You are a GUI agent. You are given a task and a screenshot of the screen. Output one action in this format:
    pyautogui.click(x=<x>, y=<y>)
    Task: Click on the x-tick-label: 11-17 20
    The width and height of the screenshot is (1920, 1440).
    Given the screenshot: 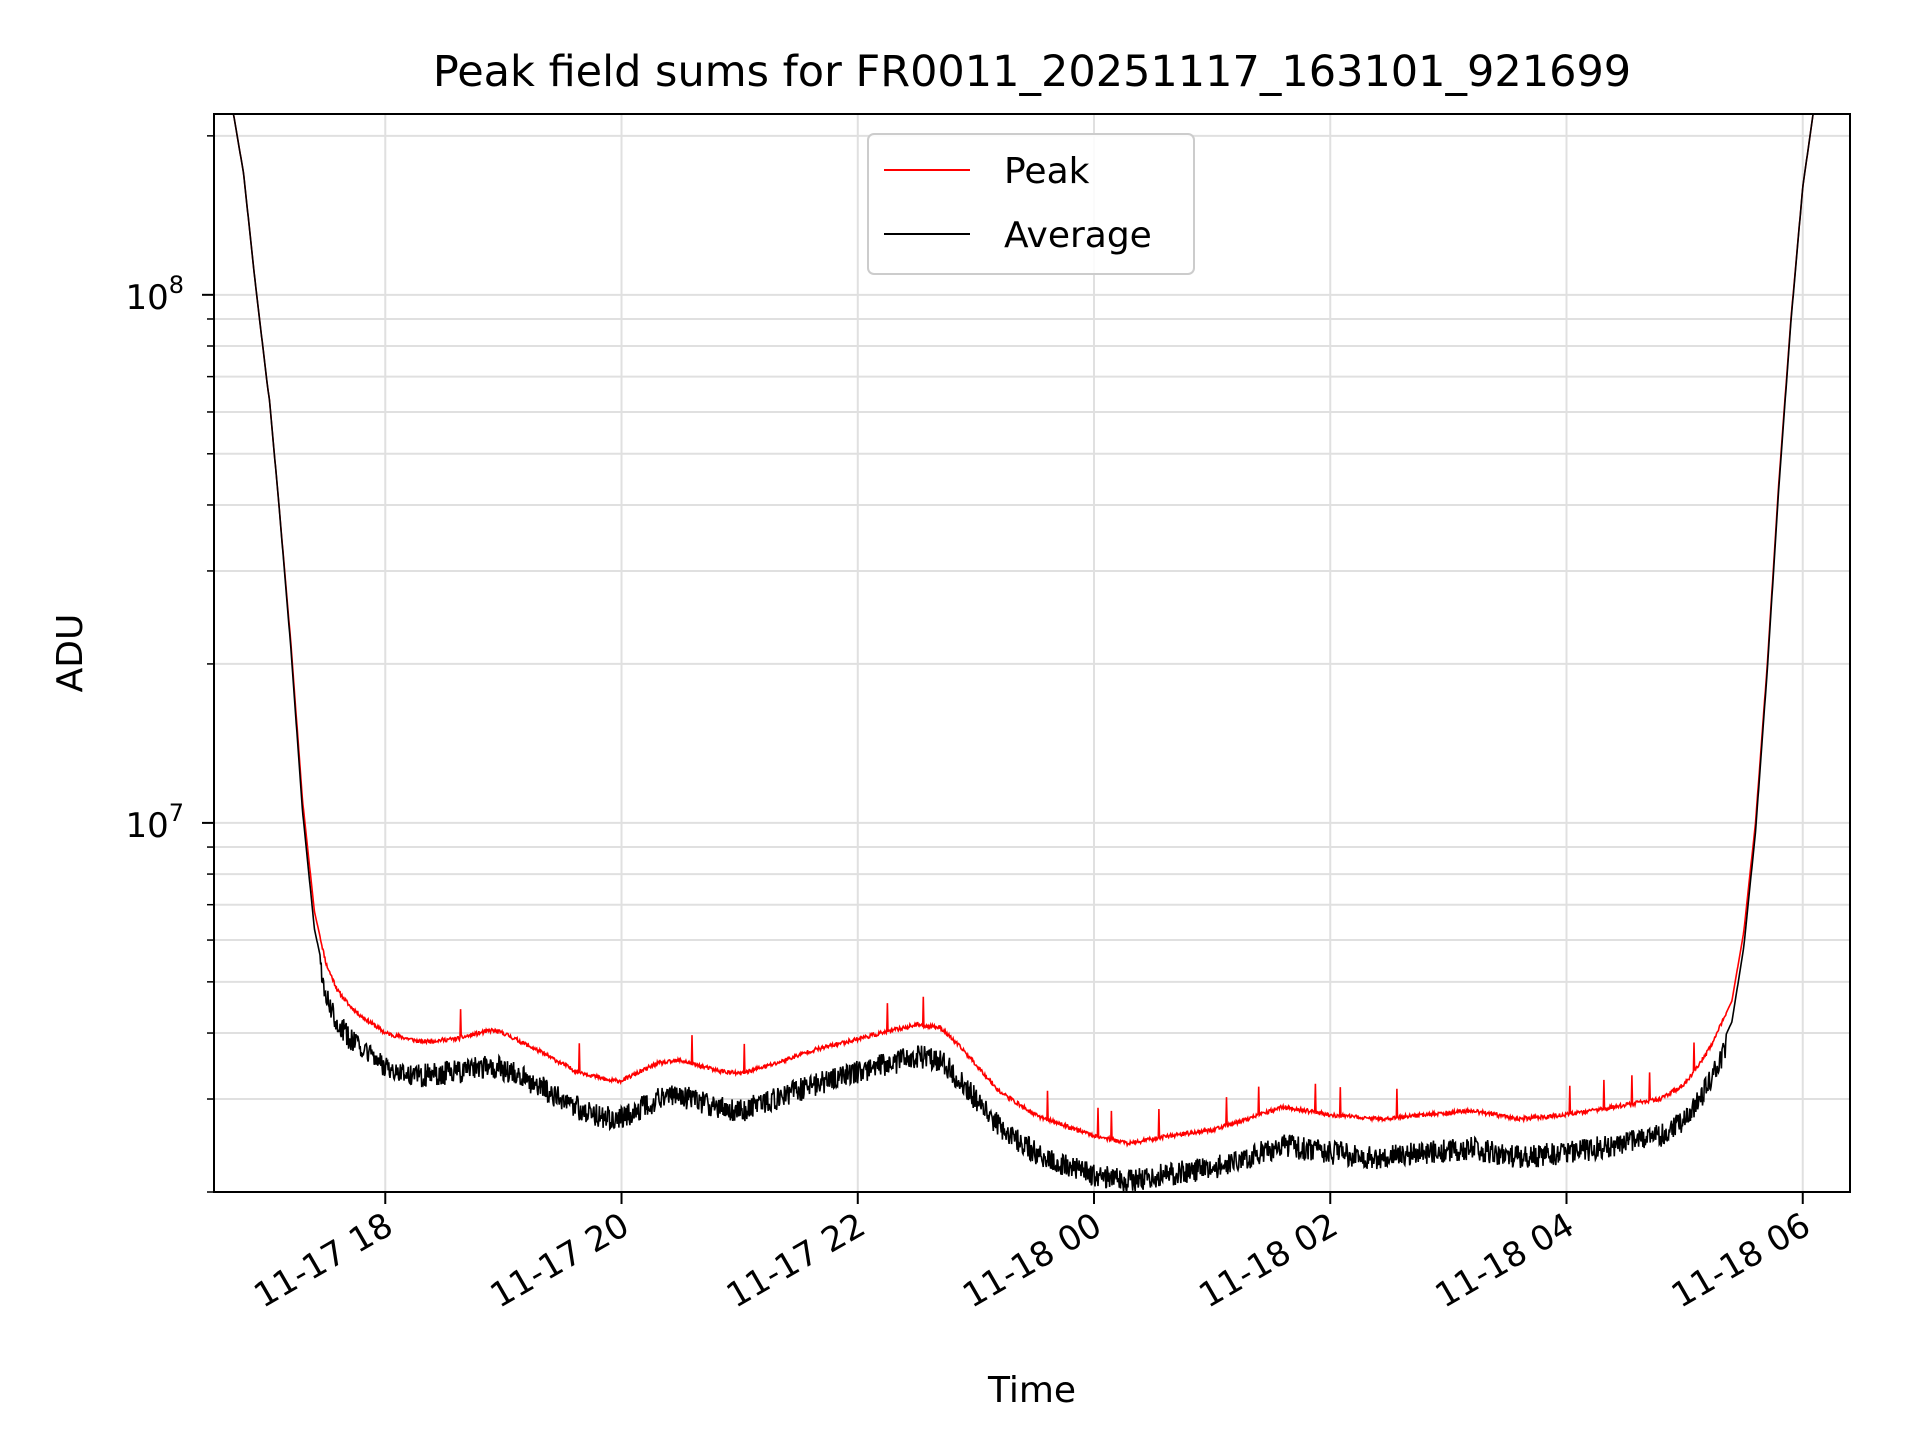 What is the action you would take?
    pyautogui.click(x=560, y=1260)
    